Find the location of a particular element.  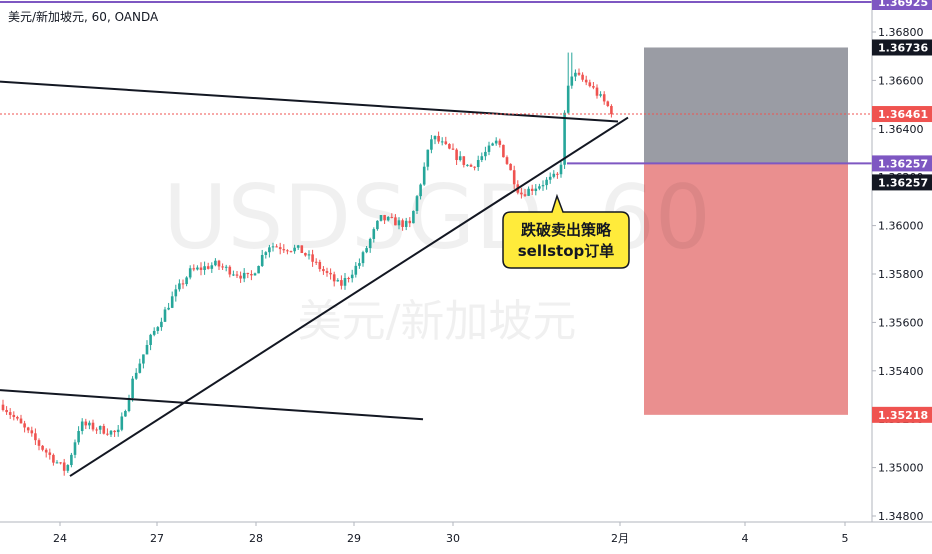

time-tick-label: 27 is located at coordinates (157, 538).